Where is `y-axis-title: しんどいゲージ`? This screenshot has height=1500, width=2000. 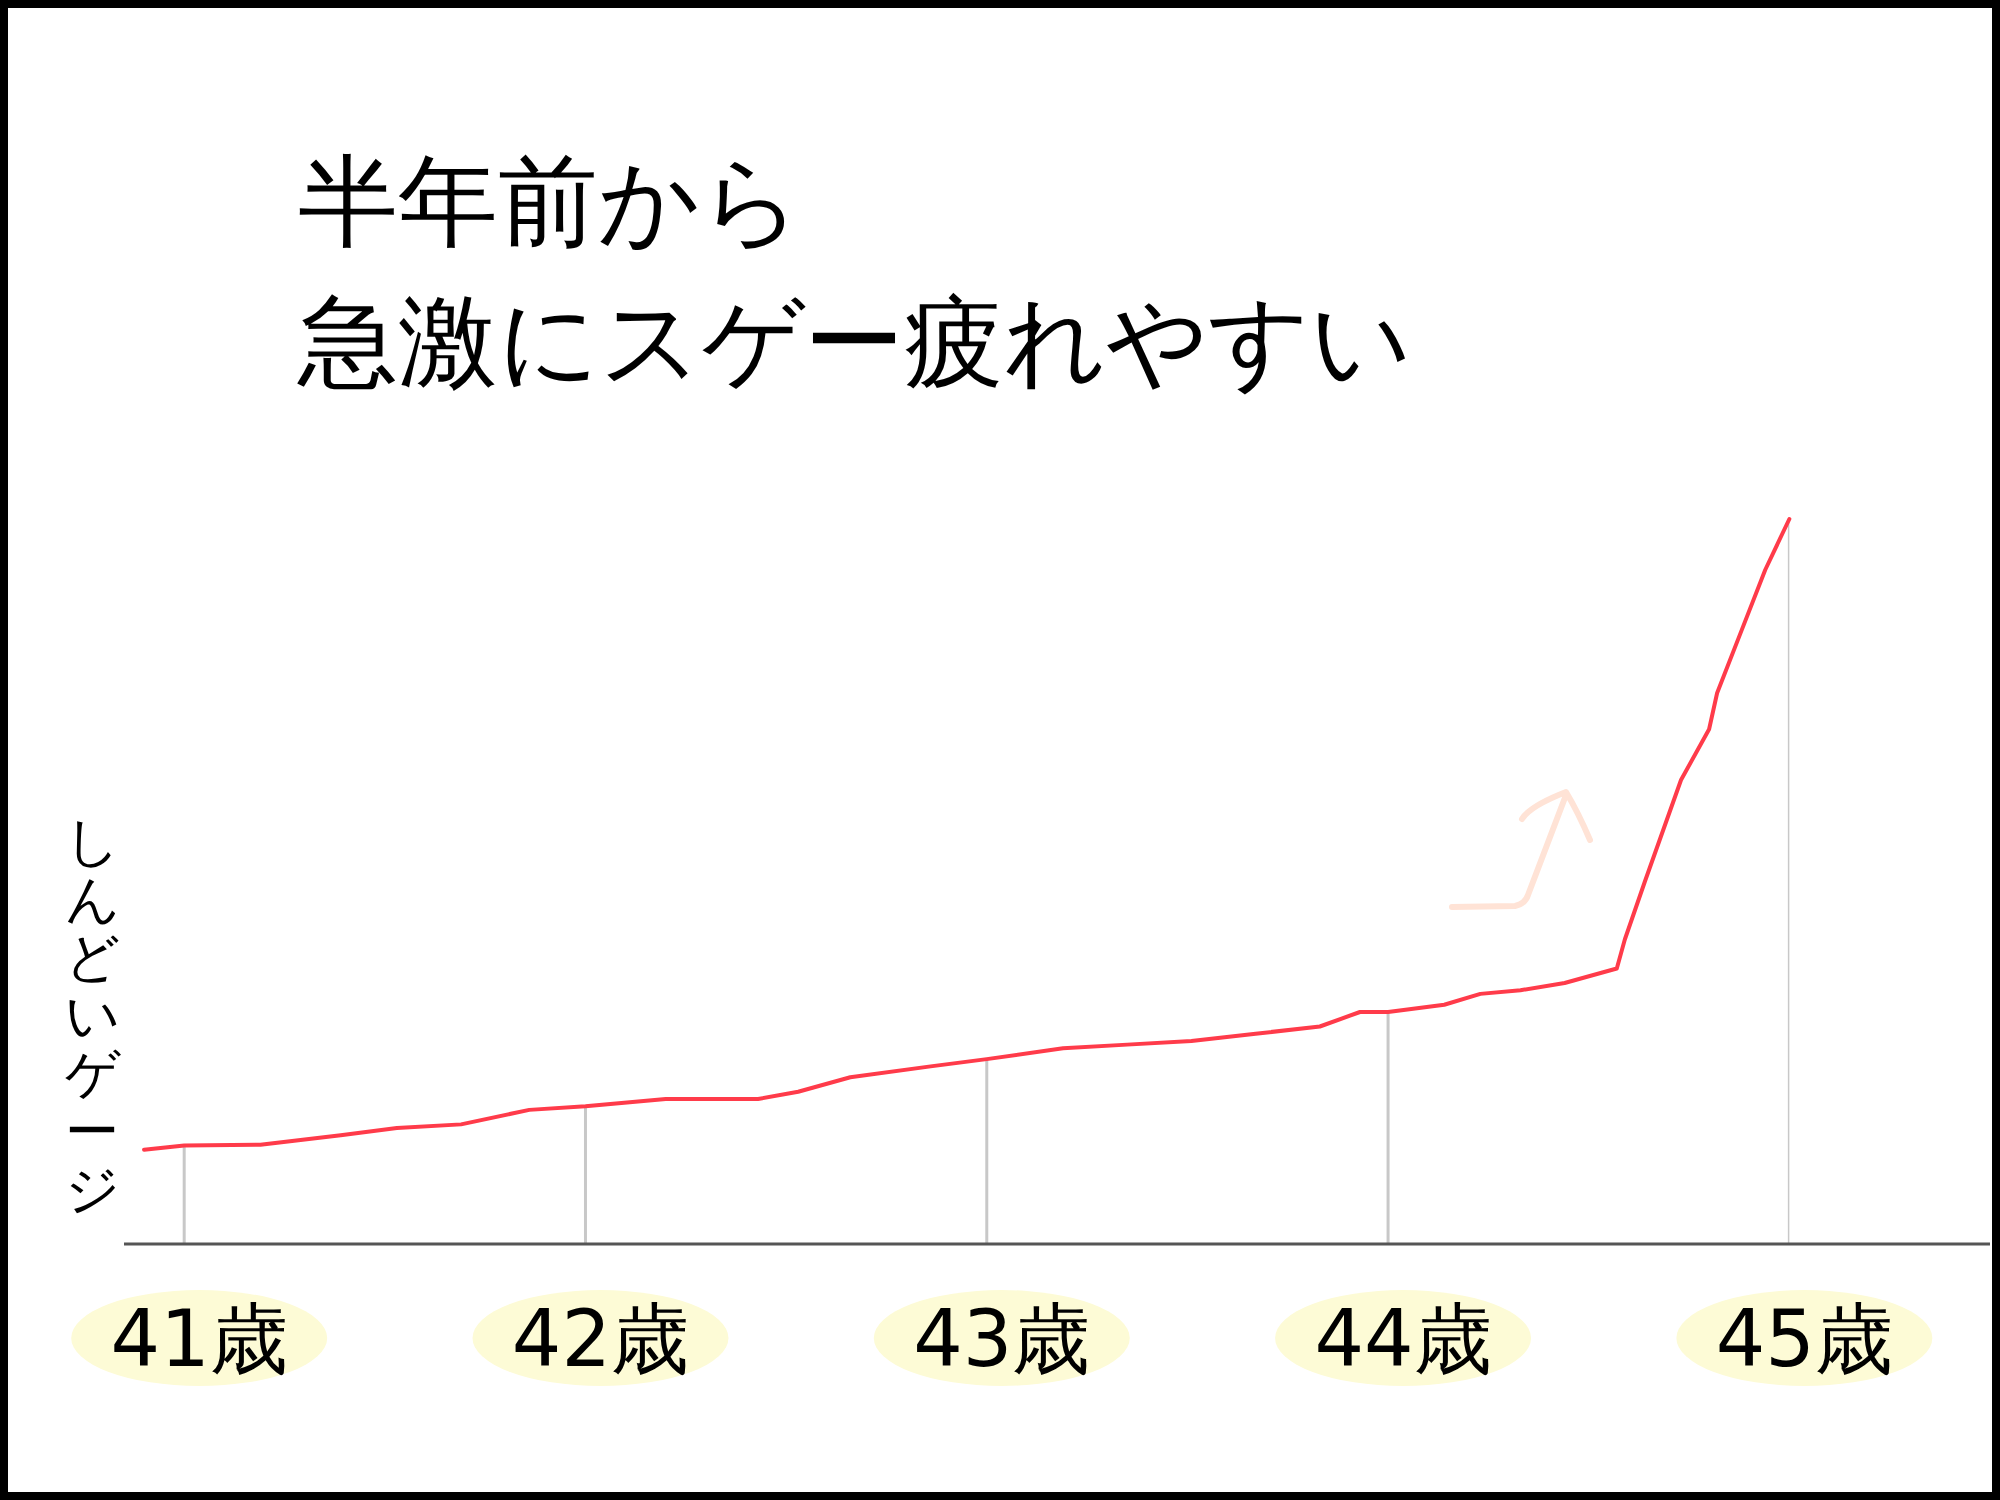 y-axis-title: しんどいゲージ is located at coordinates (92, 1015).